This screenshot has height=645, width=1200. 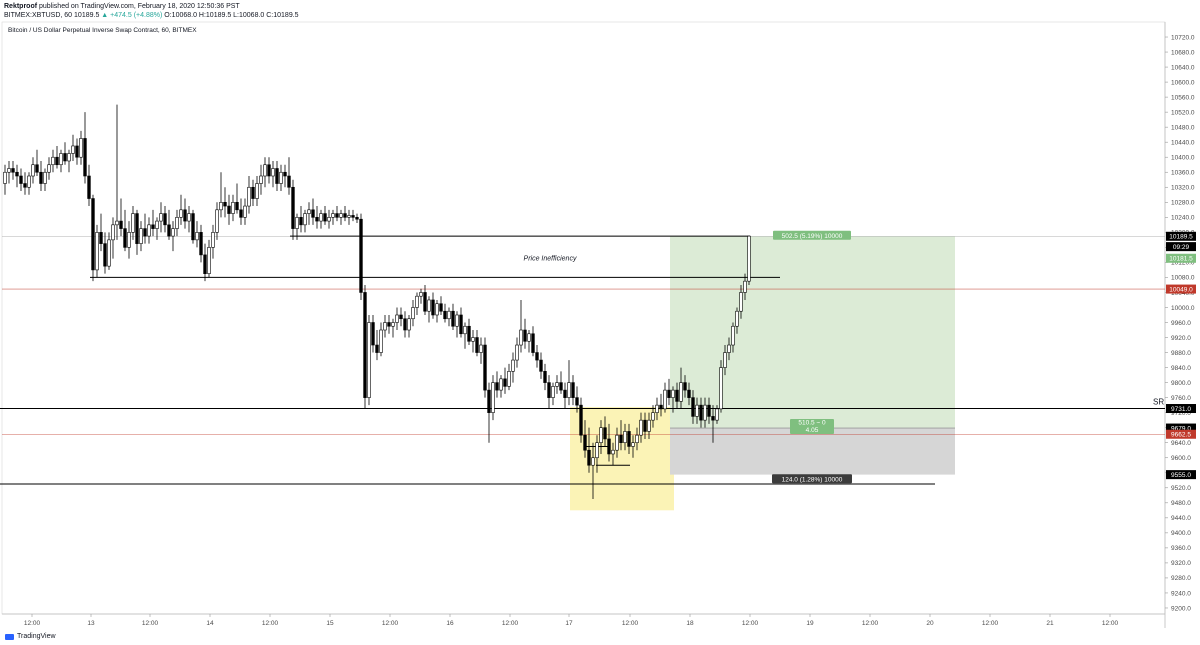 I want to click on y-tick-label: 9880.0, so click(x=1181, y=353).